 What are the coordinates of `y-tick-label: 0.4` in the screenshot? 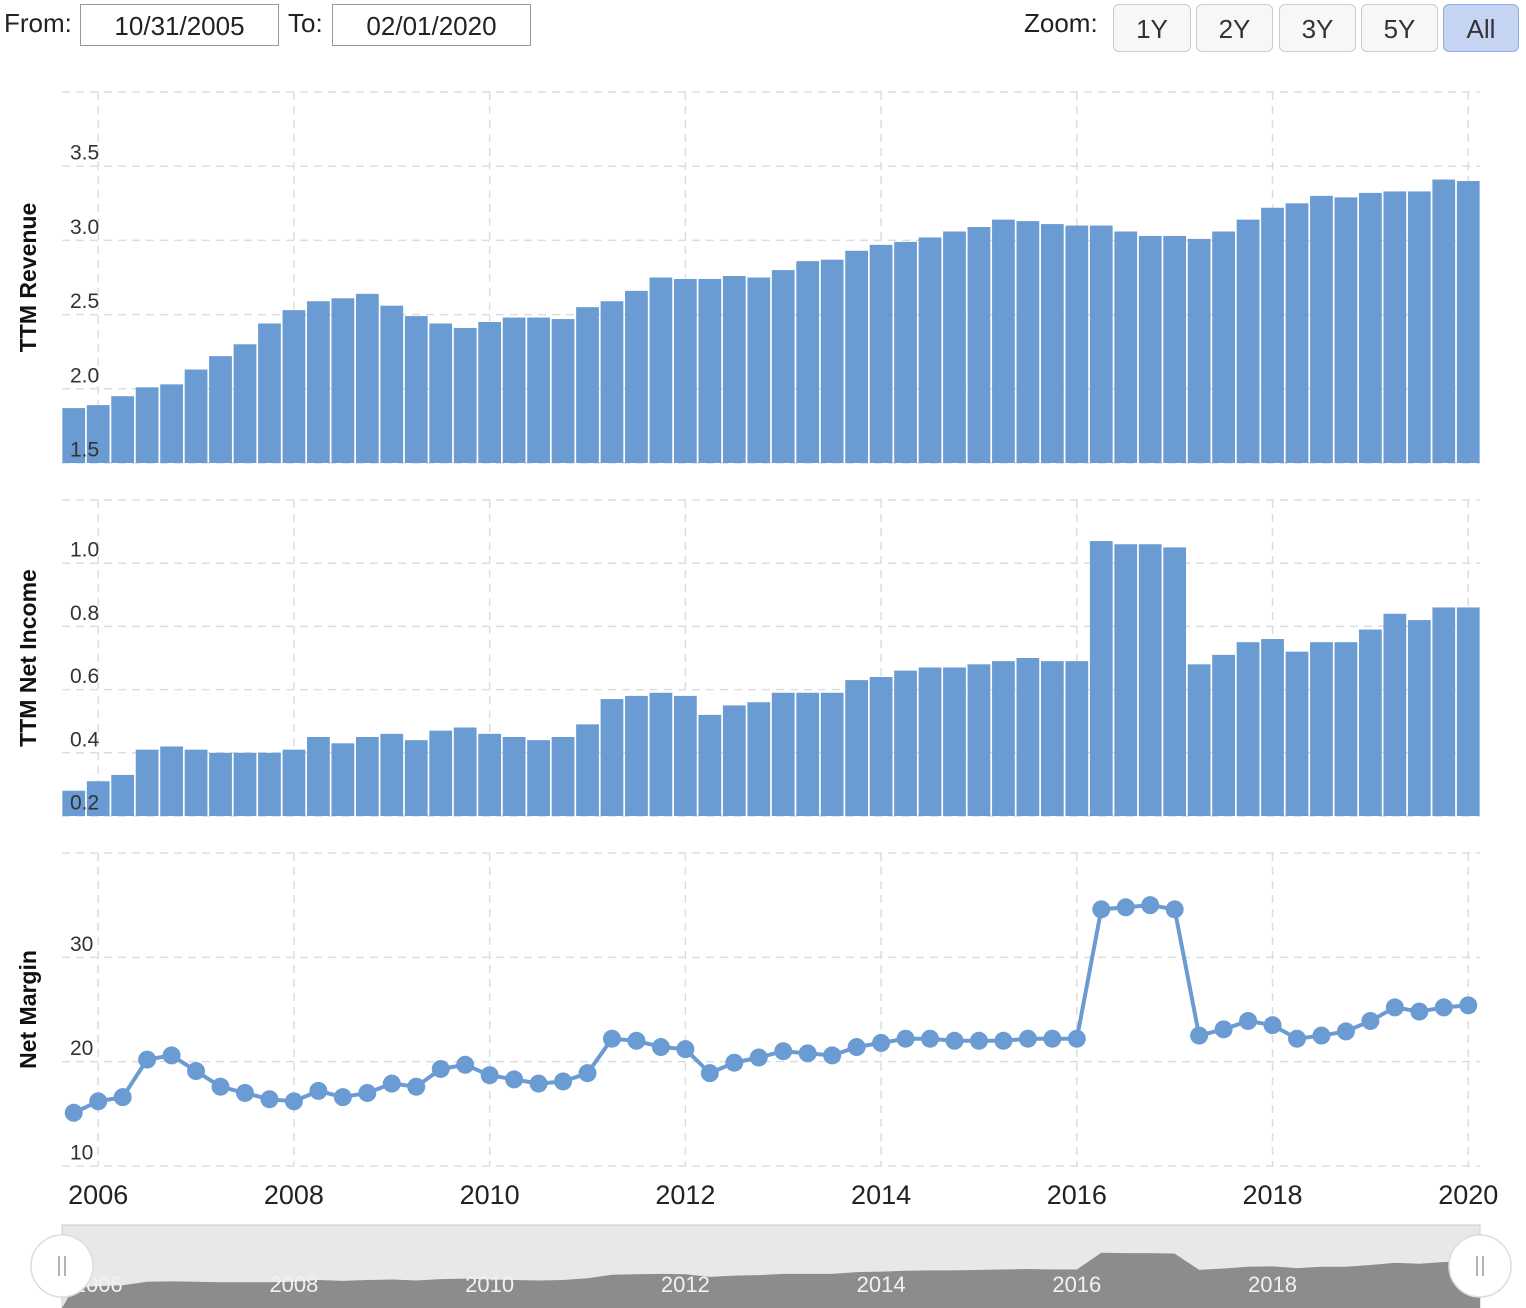 It's located at (85, 739).